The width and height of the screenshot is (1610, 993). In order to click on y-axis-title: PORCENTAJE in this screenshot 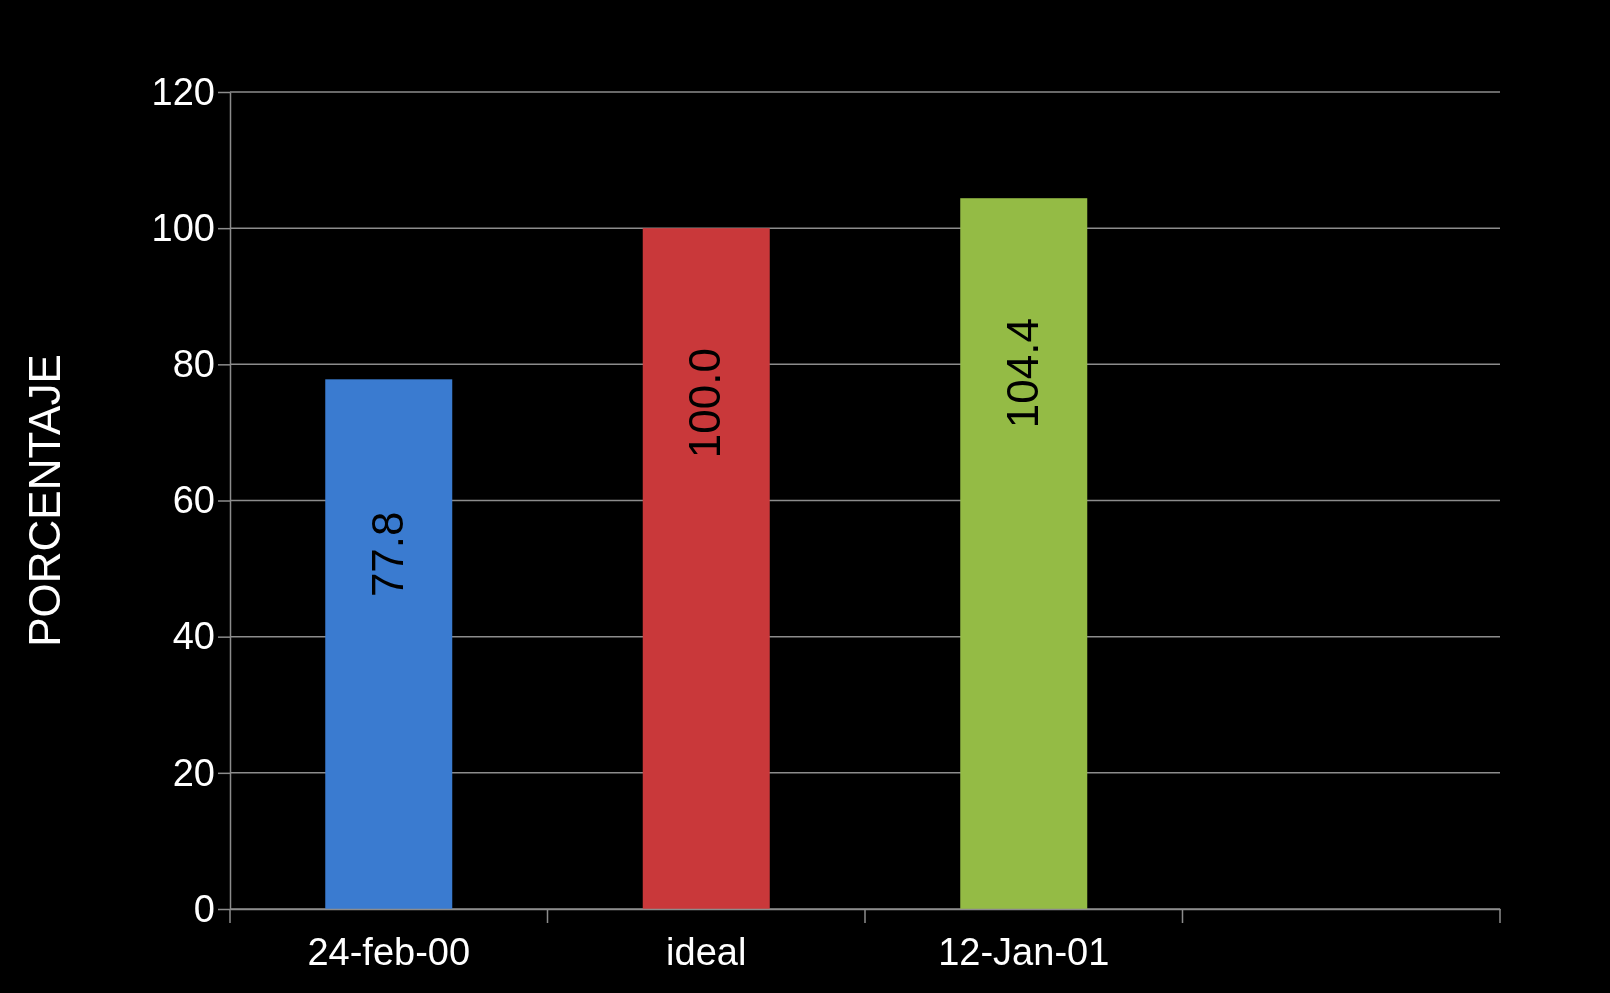, I will do `click(44, 500)`.